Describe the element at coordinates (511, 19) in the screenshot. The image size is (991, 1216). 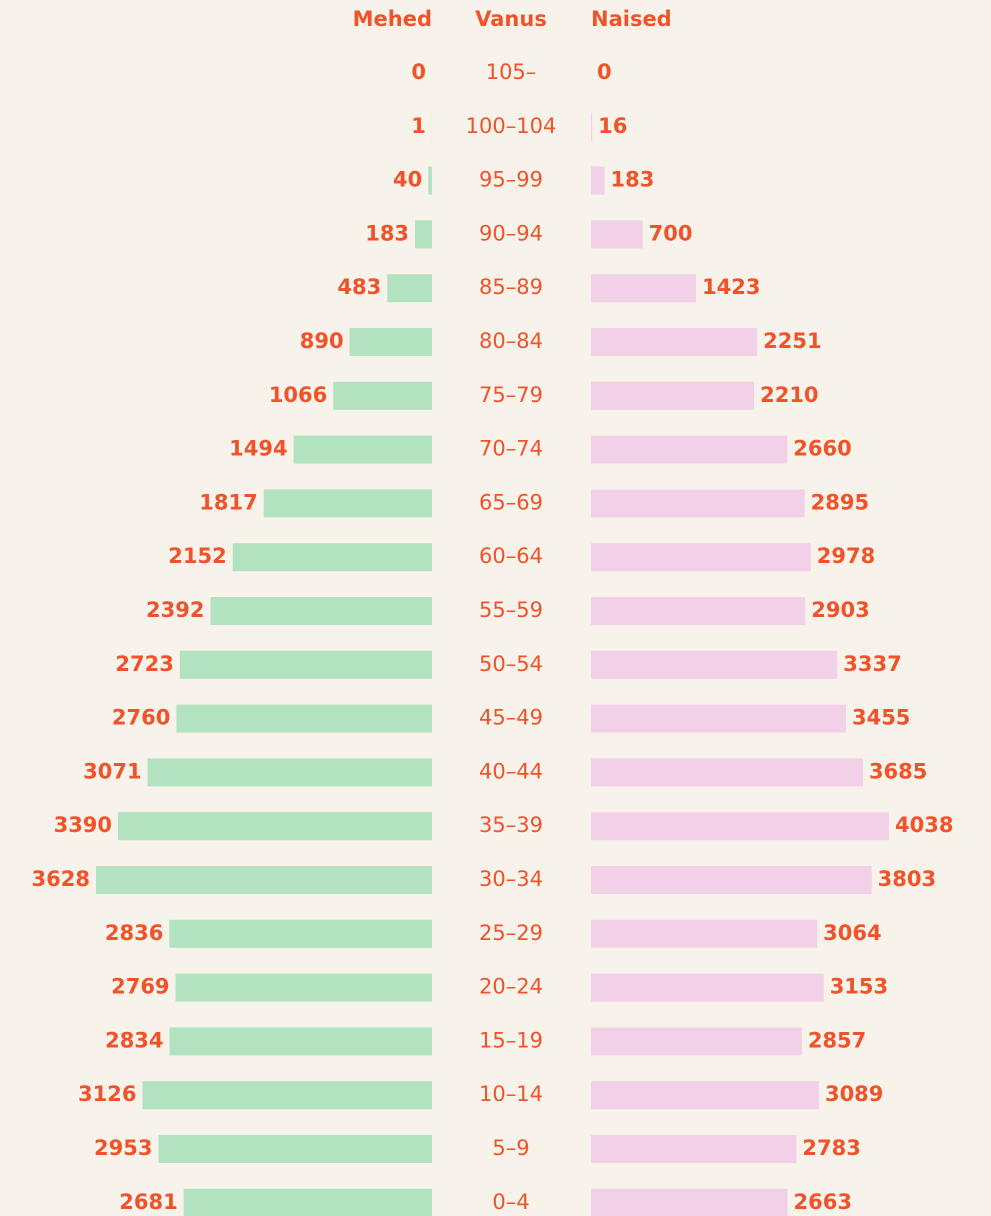
I see `age-header: Vanus` at that location.